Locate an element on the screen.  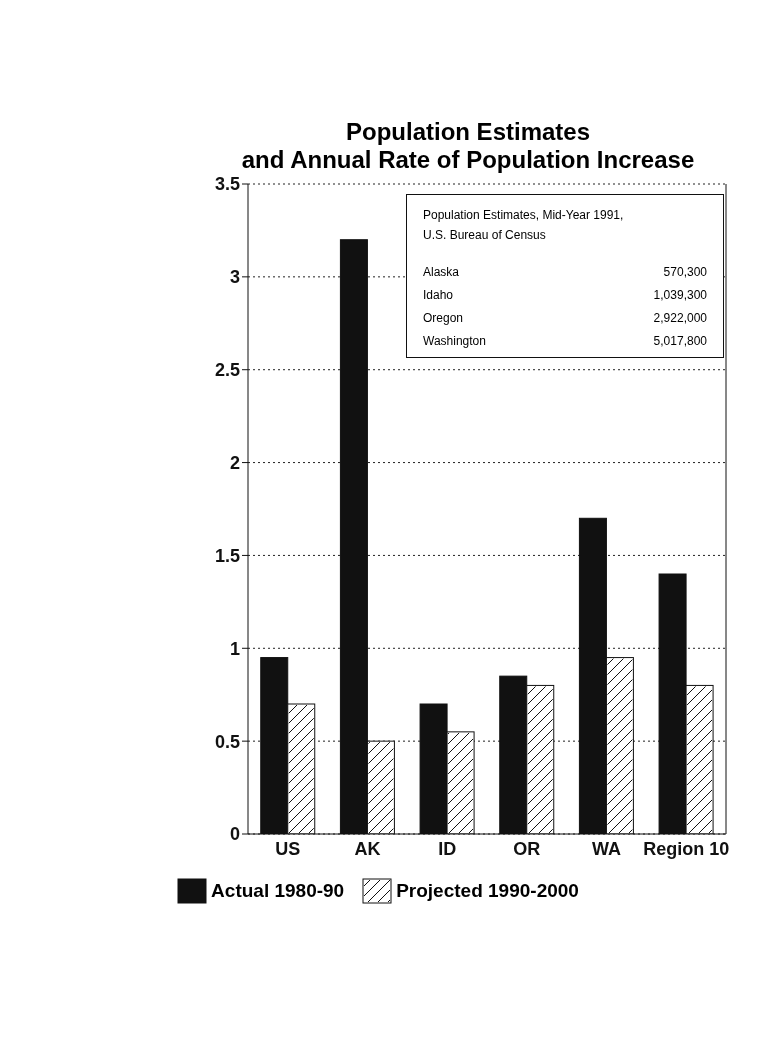
annotation: 2,922,000 is located at coordinates (680, 318).